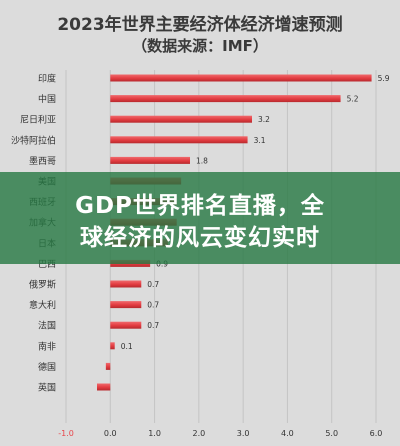 This screenshot has height=446, width=400. I want to click on category-label: 法国, so click(47, 326).